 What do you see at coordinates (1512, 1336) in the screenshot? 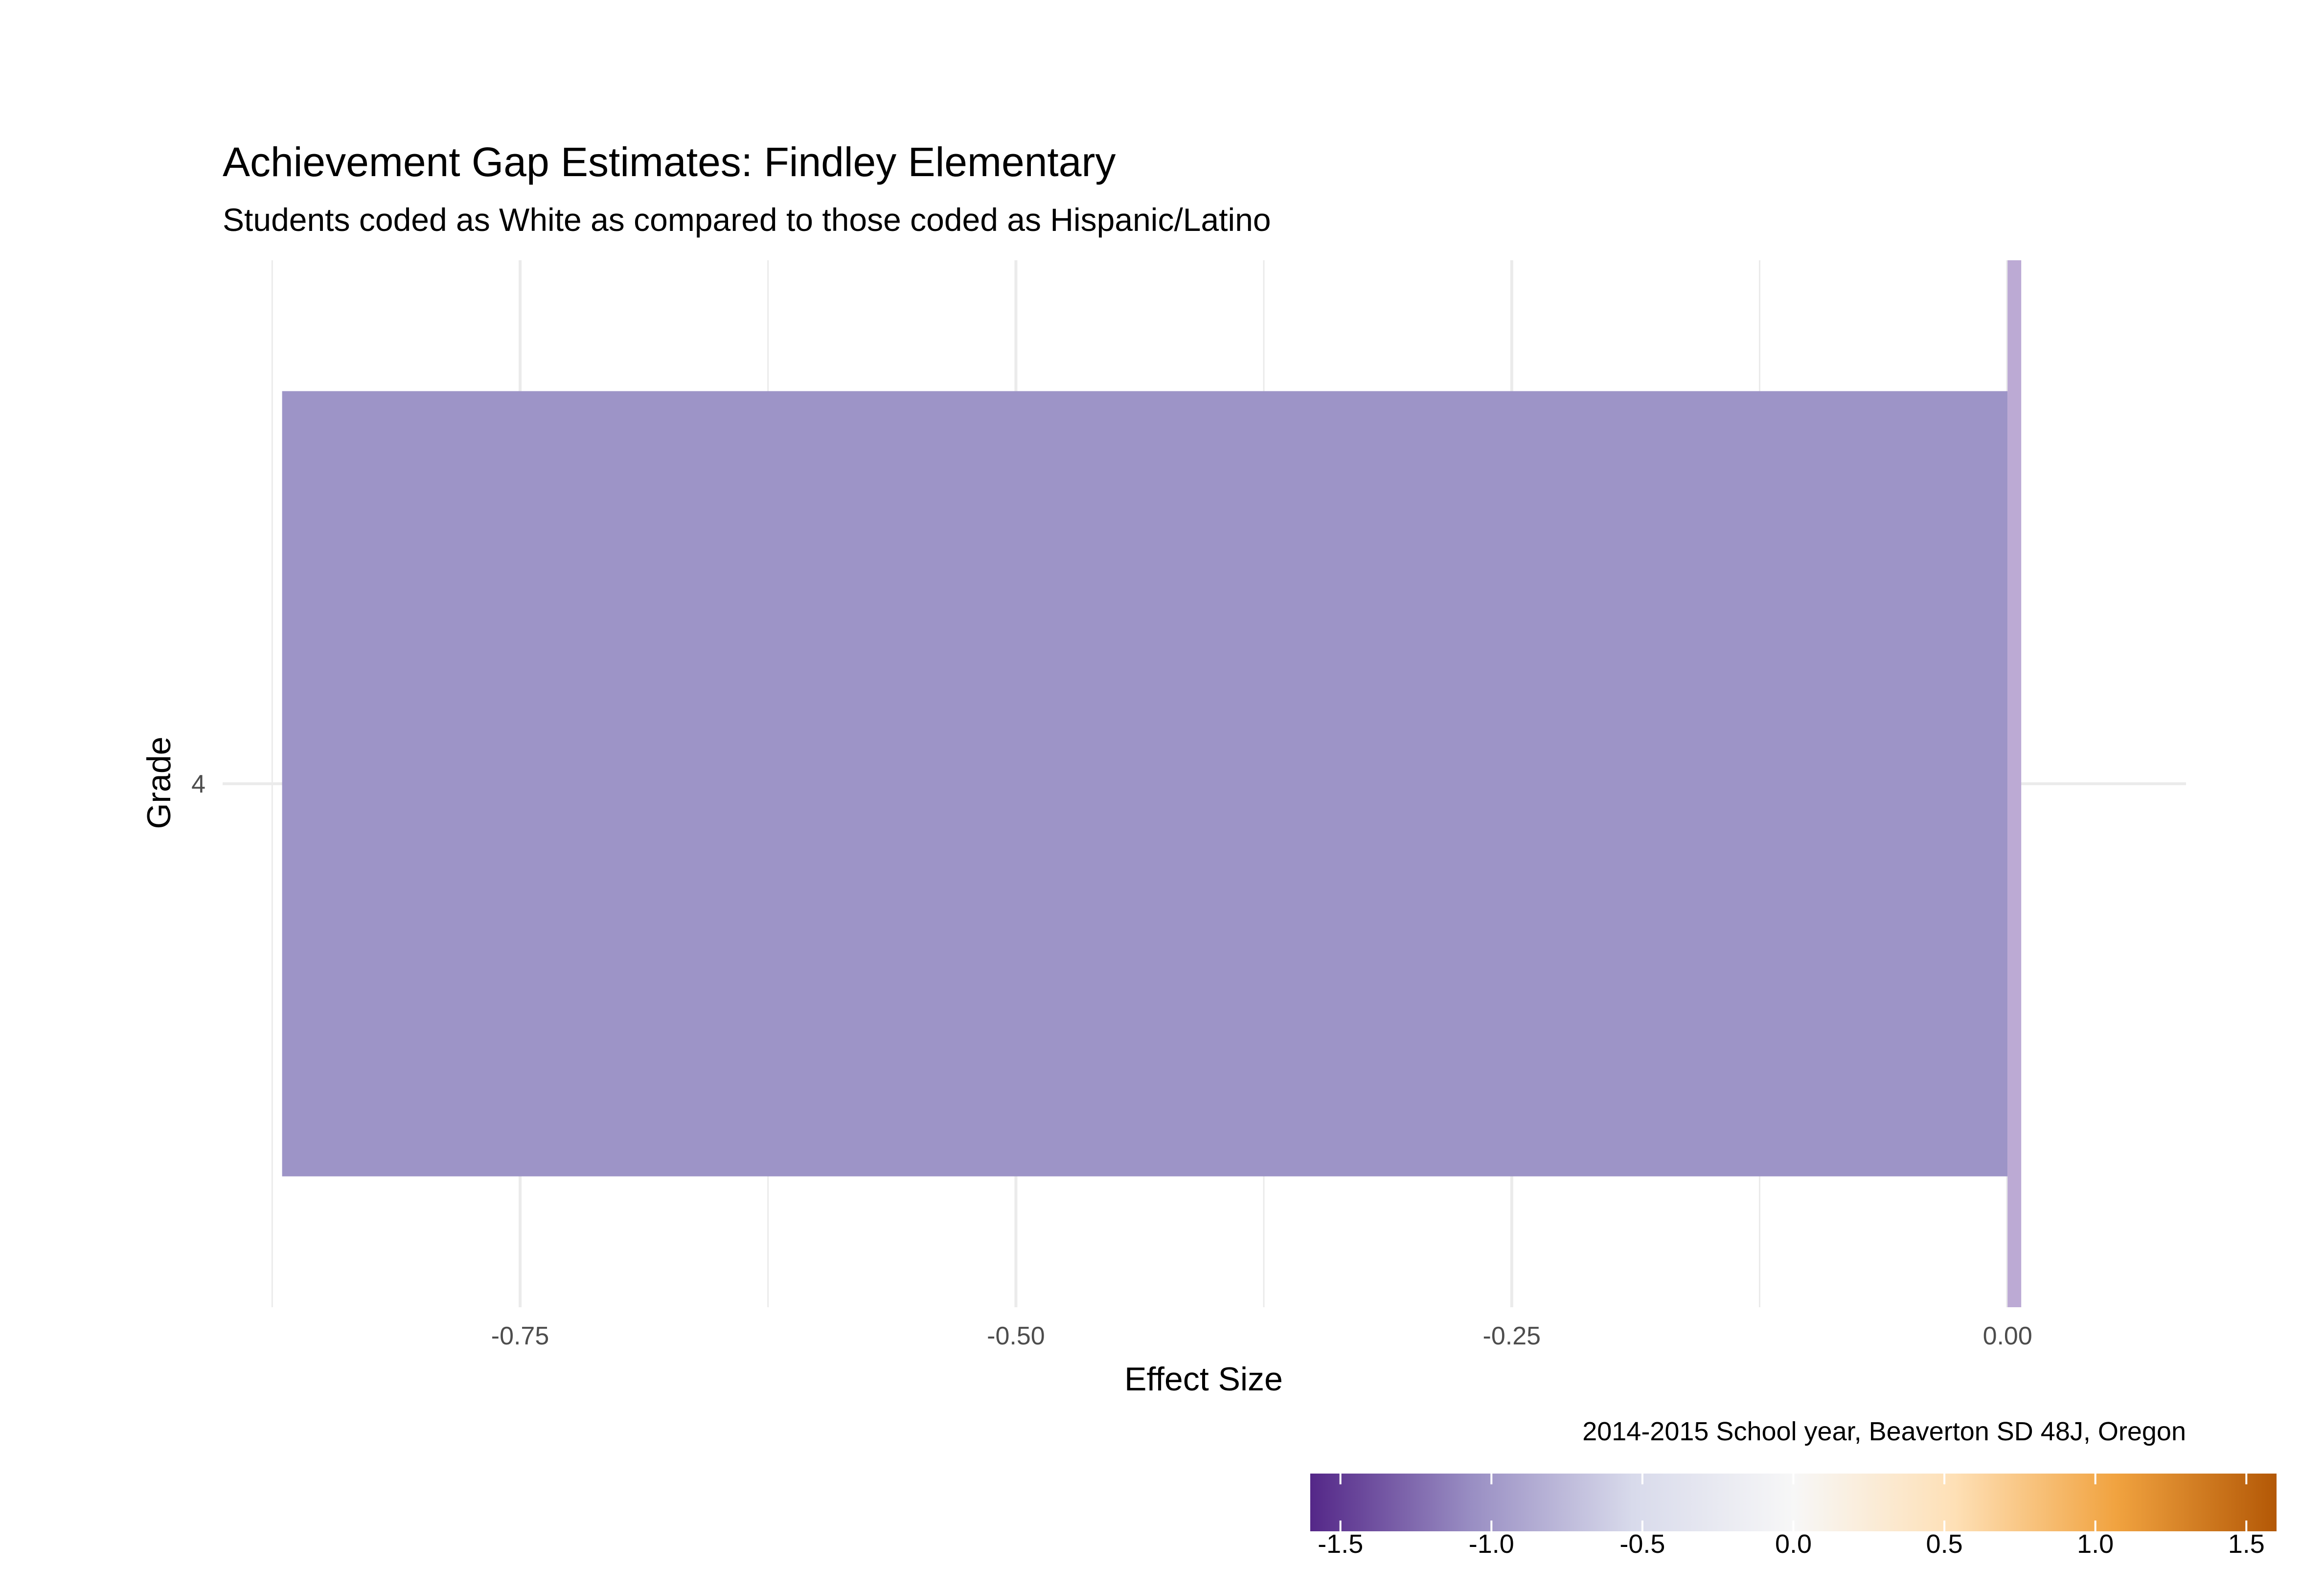
I see `x-tick-label: -0.25` at bounding box center [1512, 1336].